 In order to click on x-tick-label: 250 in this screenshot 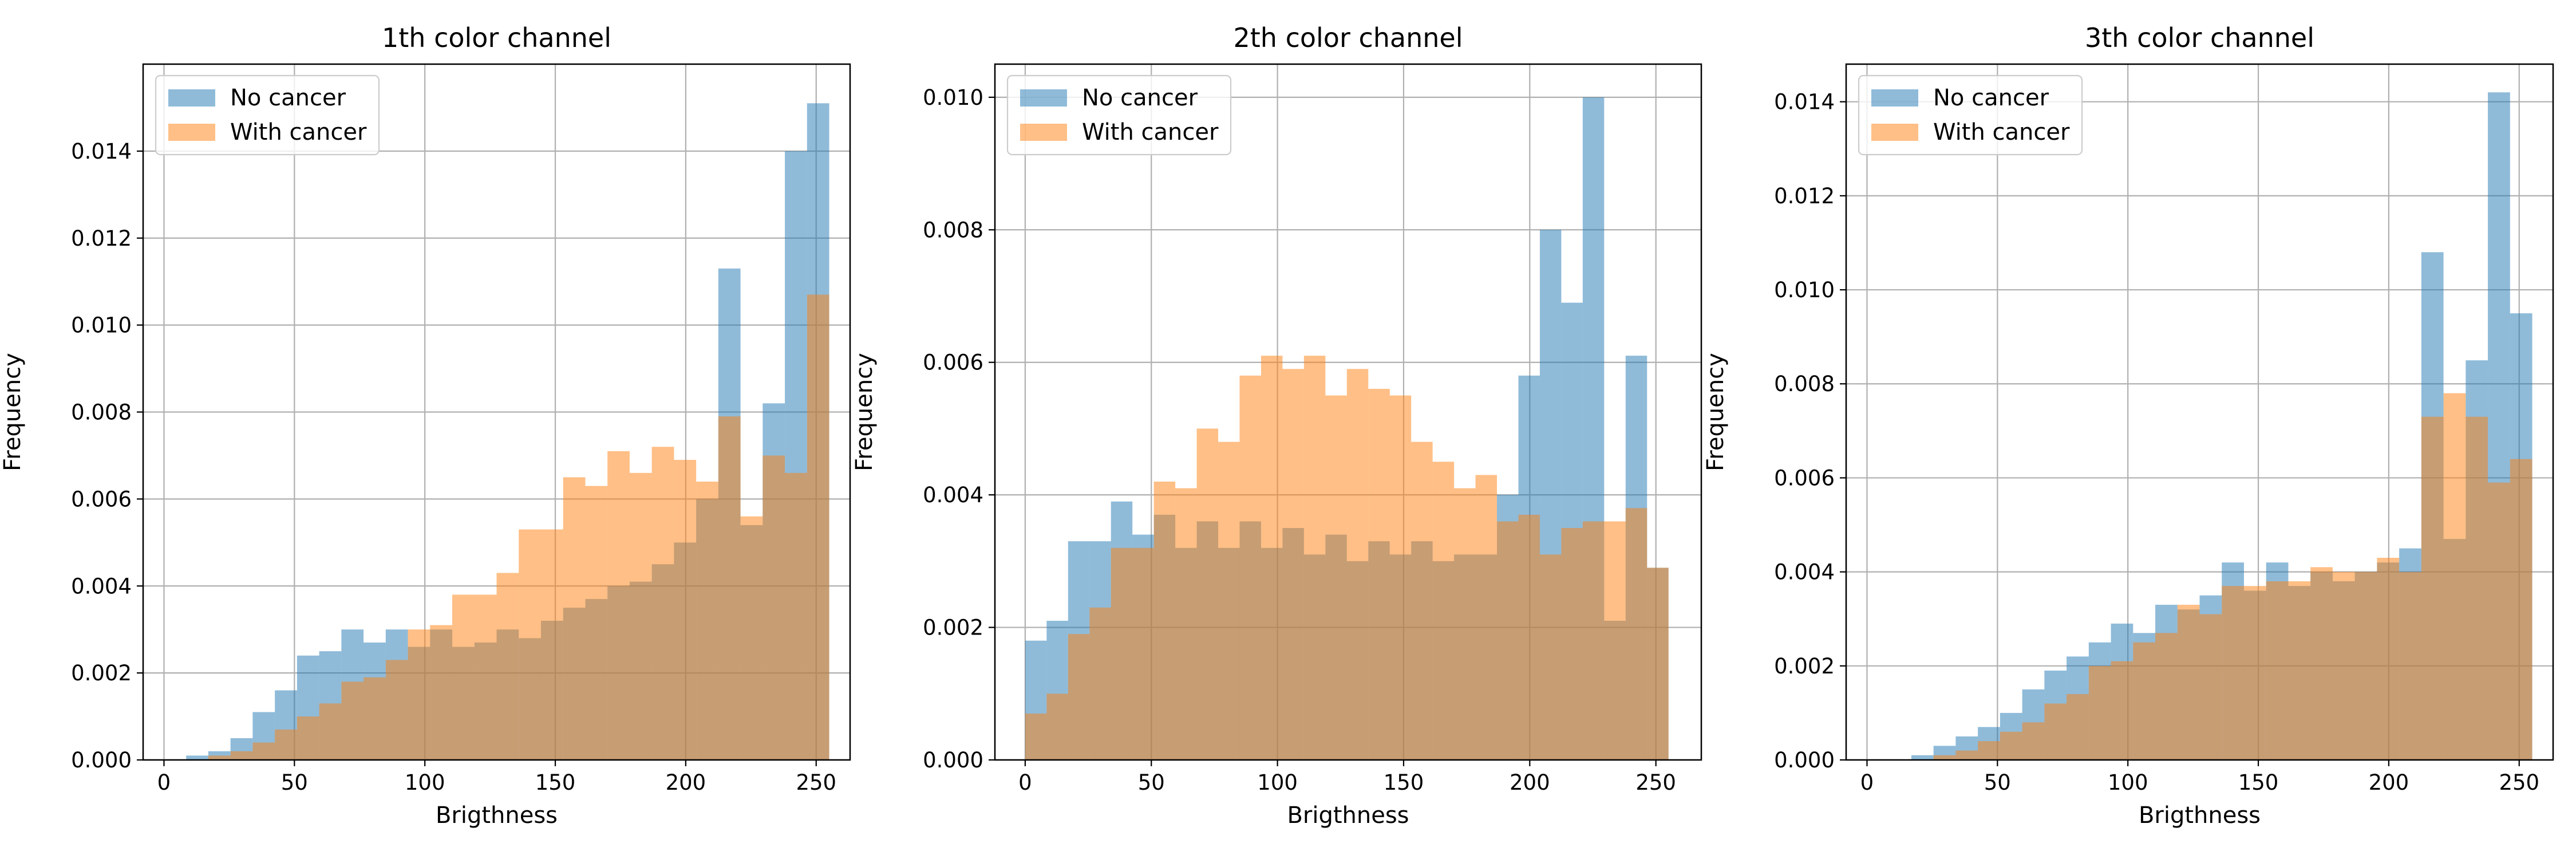, I will do `click(2519, 782)`.